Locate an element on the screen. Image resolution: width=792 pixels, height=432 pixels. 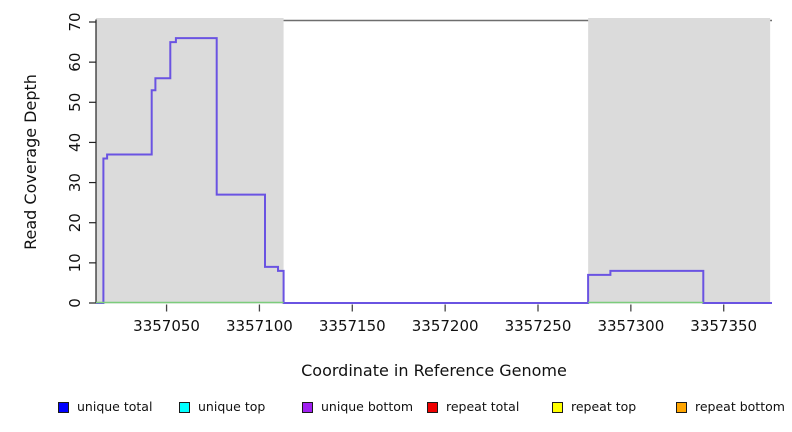
y-tick-label: 70 is located at coordinates (75, 21).